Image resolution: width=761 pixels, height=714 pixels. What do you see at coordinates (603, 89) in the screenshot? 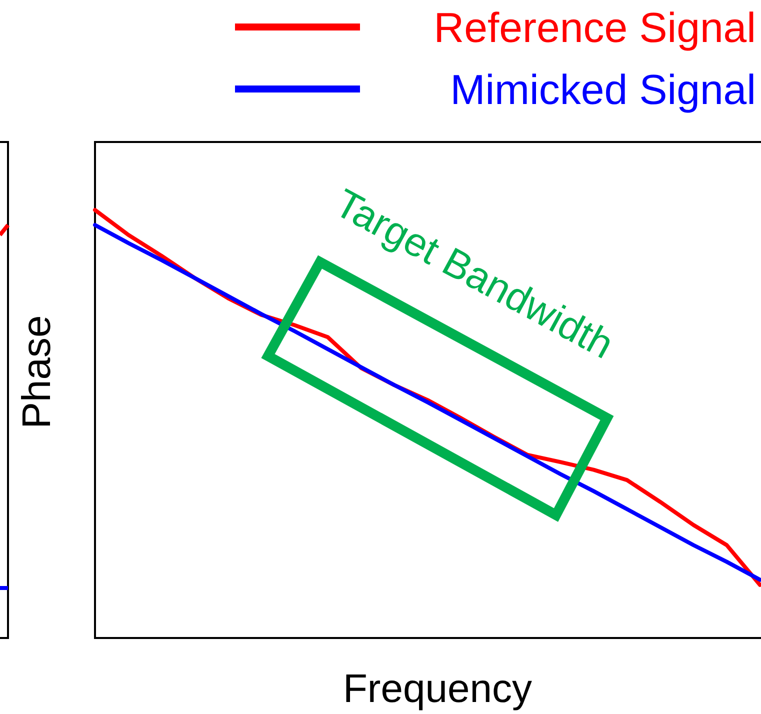
I see `legend-label: Mimicked Signal` at bounding box center [603, 89].